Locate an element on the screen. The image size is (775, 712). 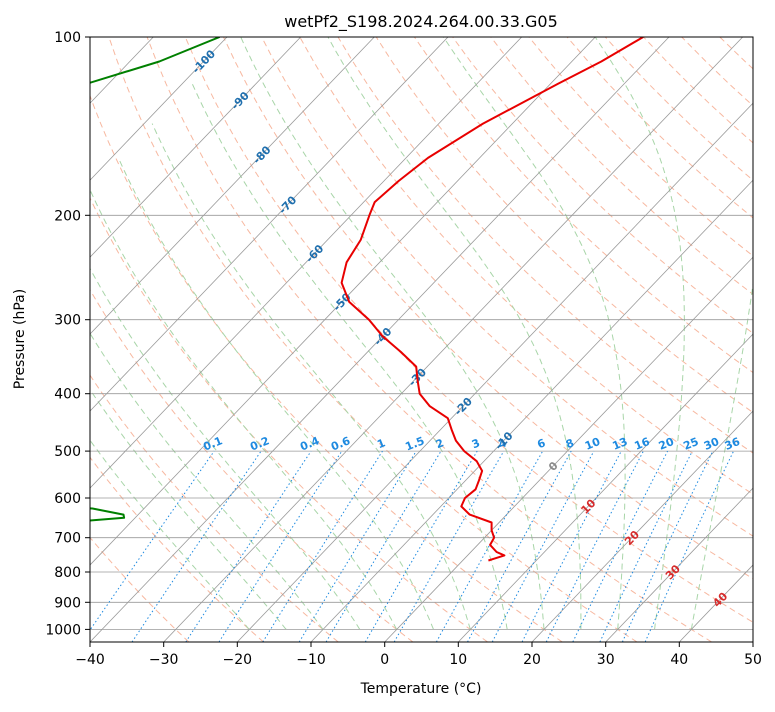
moist-adiabat is located at coordinates (639, 333).